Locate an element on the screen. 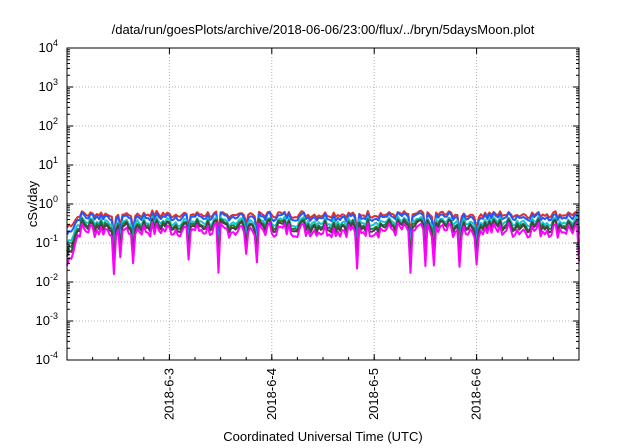  y-tick-label: 10² is located at coordinates (48, 124).